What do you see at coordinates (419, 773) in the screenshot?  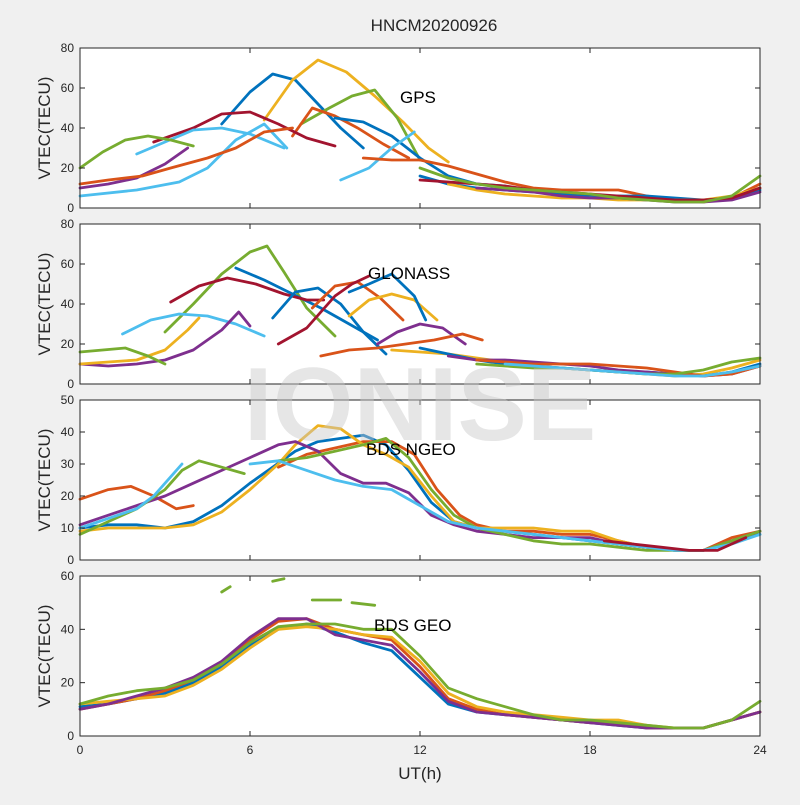 I see `x-axis-label: UT(h)` at bounding box center [419, 773].